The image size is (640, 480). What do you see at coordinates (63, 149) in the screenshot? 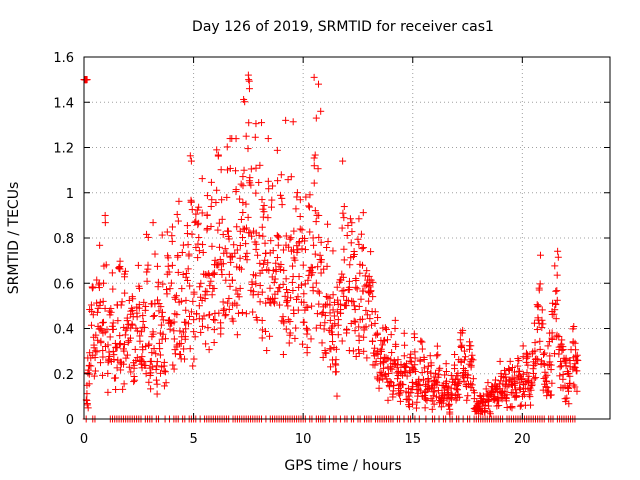
I see `y-tick-label: 1.2` at bounding box center [63, 149].